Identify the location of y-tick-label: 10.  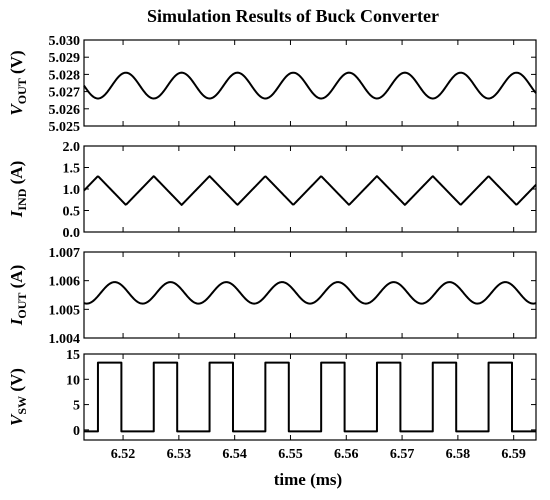
(73, 380).